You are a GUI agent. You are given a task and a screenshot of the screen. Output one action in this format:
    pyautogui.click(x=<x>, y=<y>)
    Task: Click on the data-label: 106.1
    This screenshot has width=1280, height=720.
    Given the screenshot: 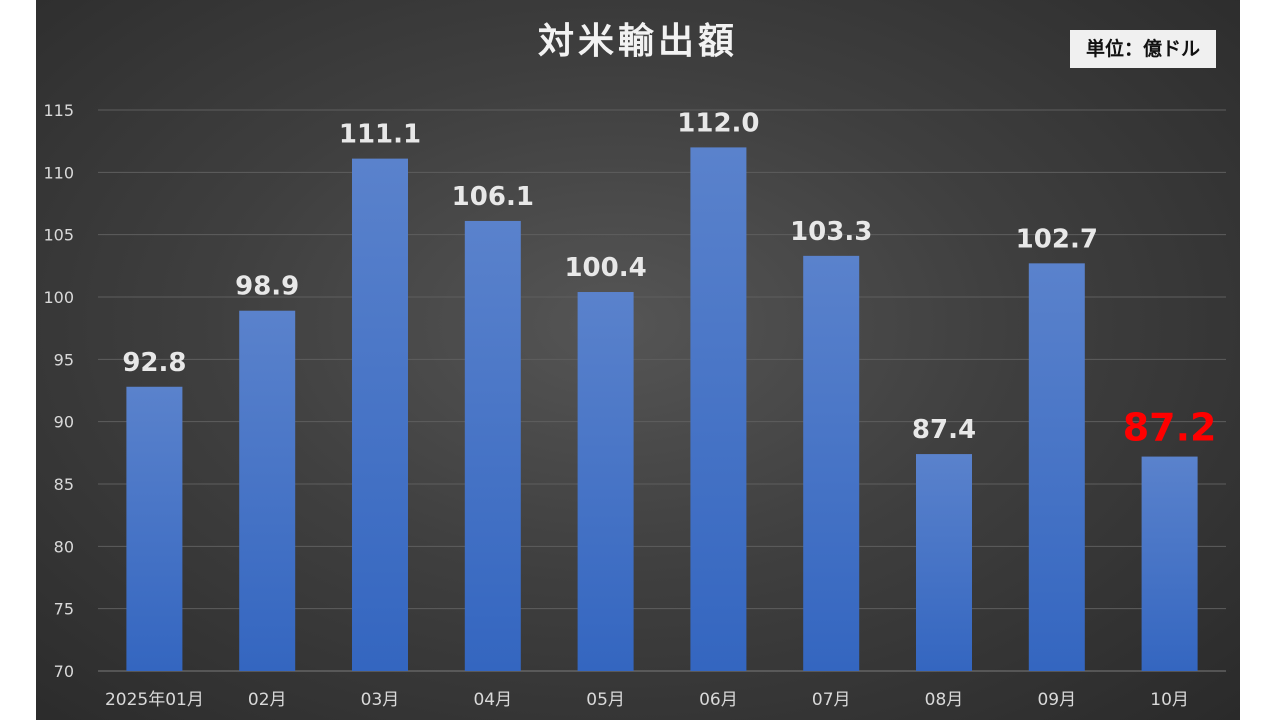 What is the action you would take?
    pyautogui.click(x=493, y=197)
    